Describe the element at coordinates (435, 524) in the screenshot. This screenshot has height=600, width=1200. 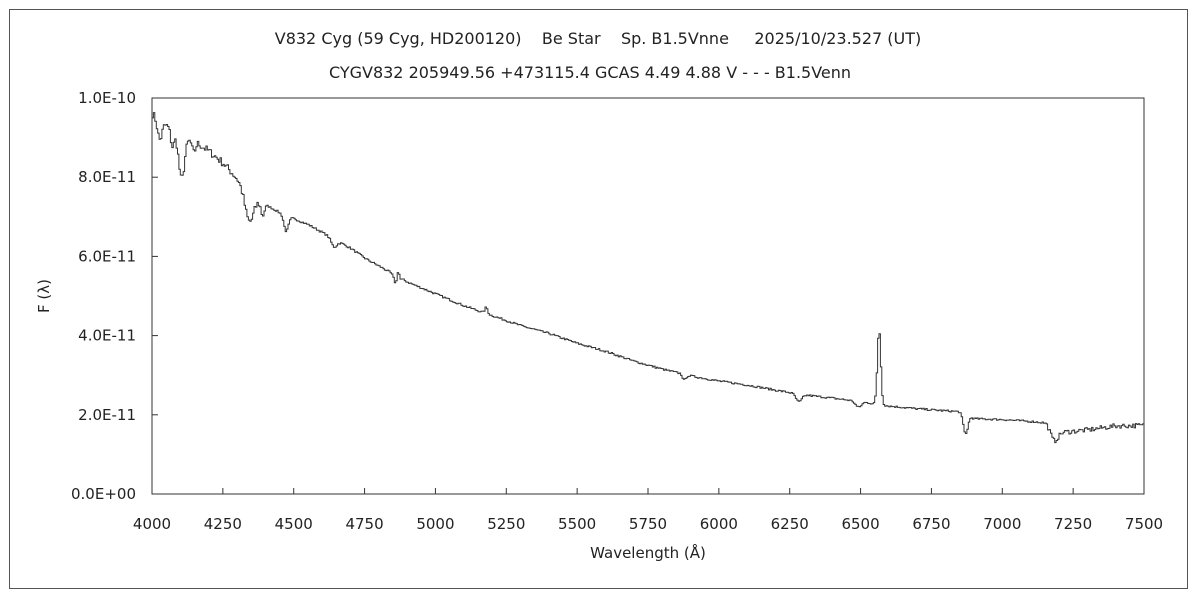
I see `x-tick-label: 5000` at that location.